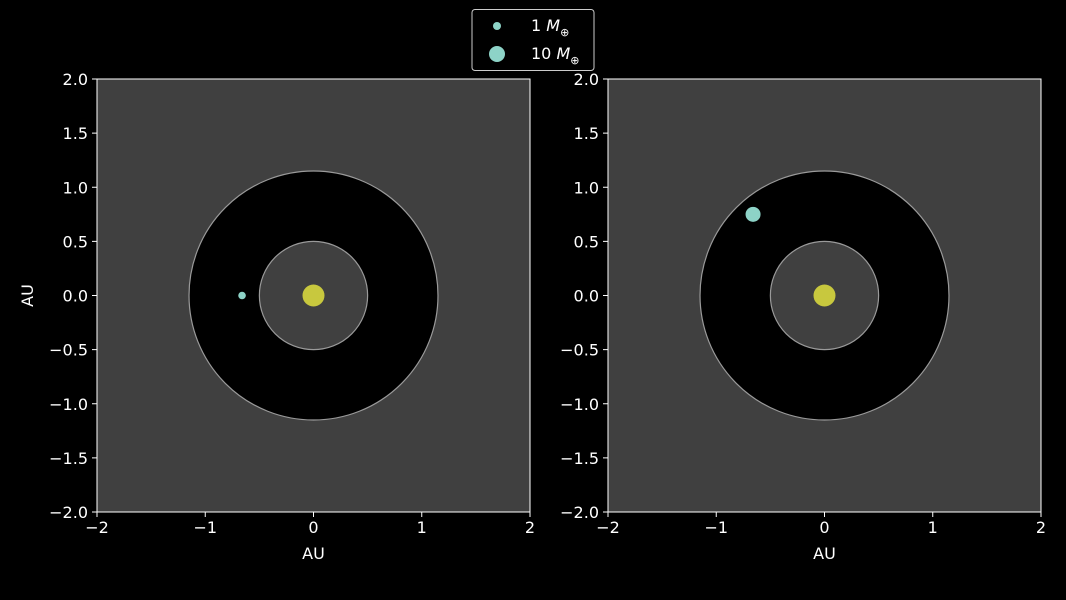  What do you see at coordinates (27, 295) in the screenshot?
I see `y-axis-label: AU` at bounding box center [27, 295].